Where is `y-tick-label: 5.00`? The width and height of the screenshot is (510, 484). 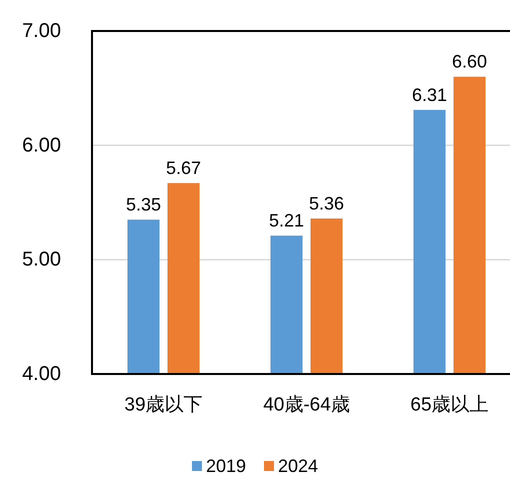 y-tick-label: 5.00 is located at coordinates (41, 259).